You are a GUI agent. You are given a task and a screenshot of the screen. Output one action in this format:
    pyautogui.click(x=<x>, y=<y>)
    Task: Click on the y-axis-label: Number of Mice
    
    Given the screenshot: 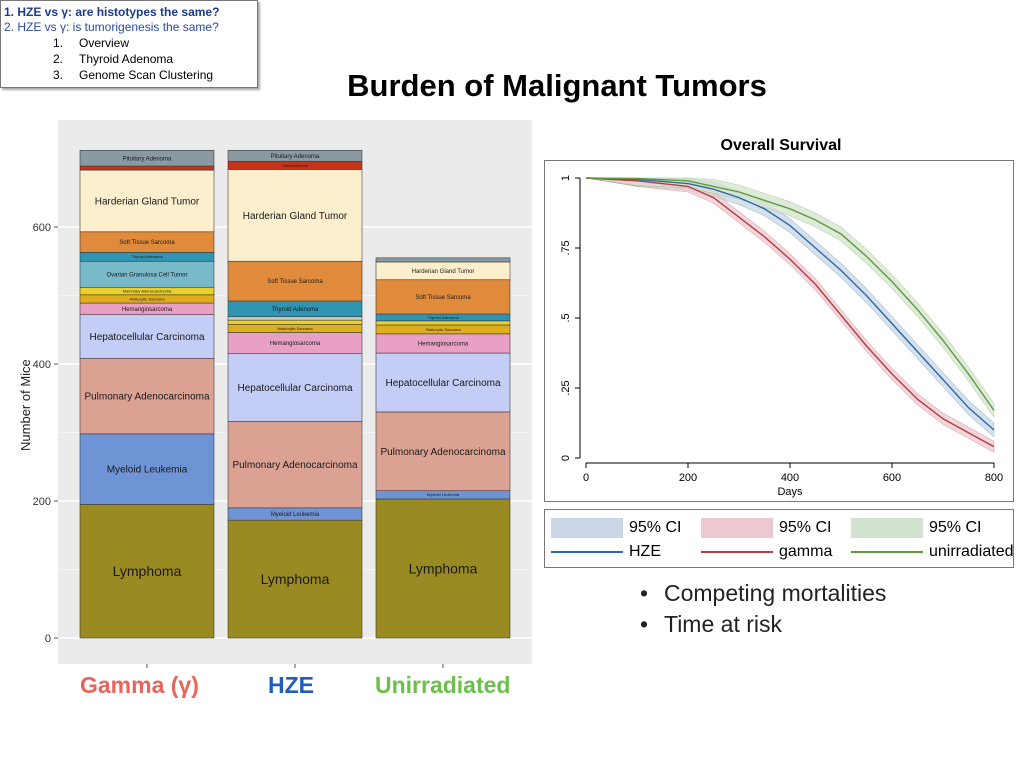 What is the action you would take?
    pyautogui.click(x=25, y=405)
    